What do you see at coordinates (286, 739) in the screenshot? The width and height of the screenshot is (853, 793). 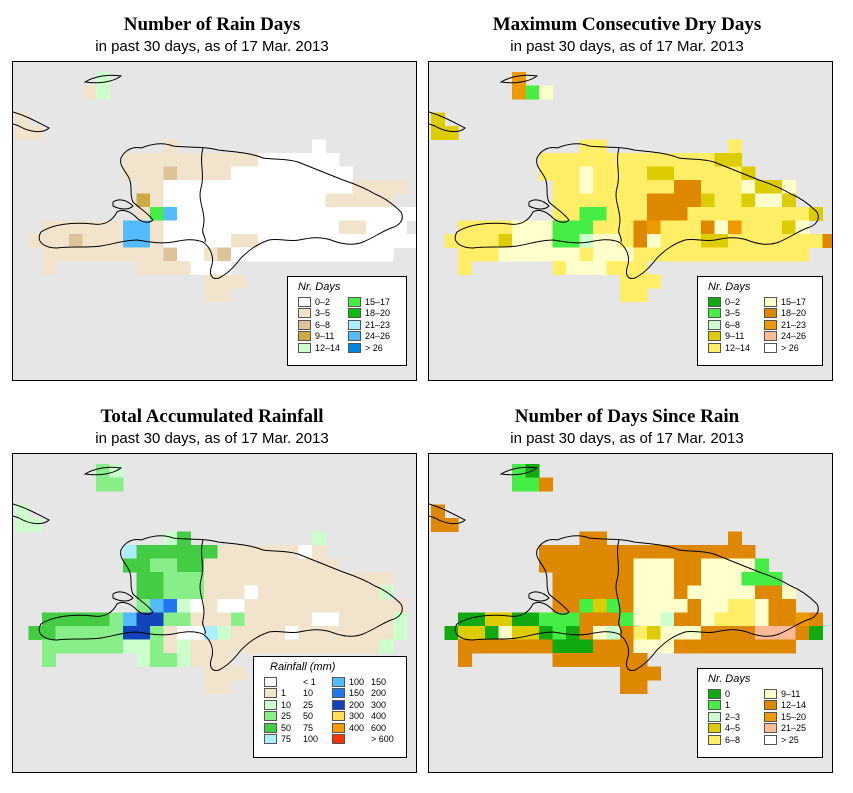 I see `legend-range-low: 75` at bounding box center [286, 739].